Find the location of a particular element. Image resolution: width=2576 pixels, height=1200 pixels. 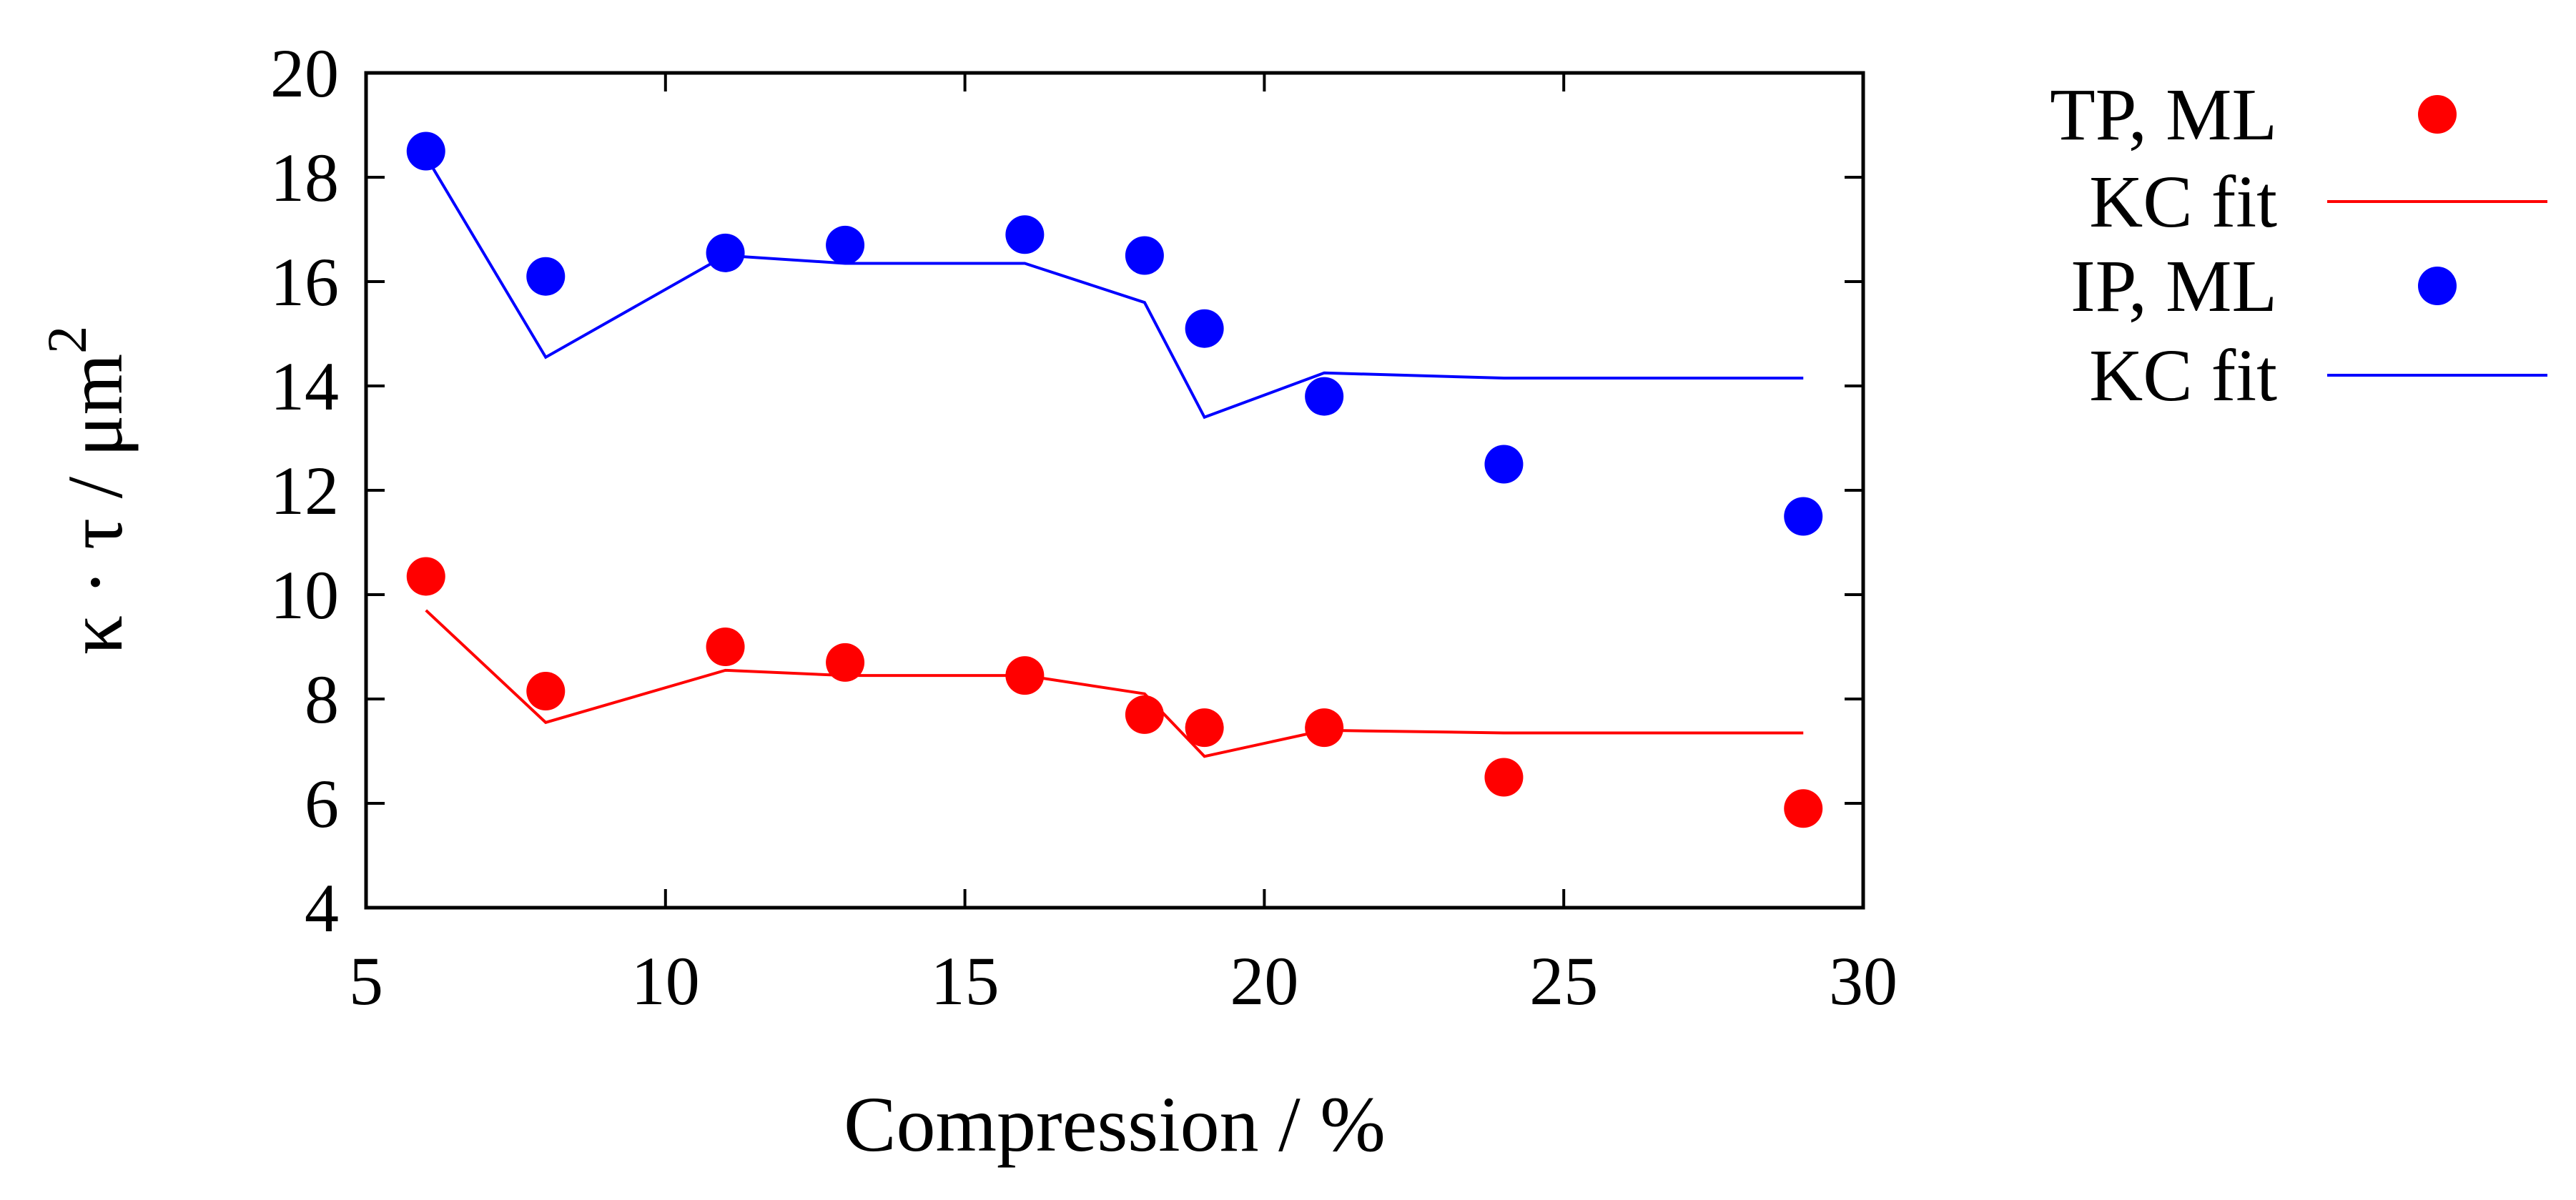

y-tick-label: 10 is located at coordinates (304, 595).